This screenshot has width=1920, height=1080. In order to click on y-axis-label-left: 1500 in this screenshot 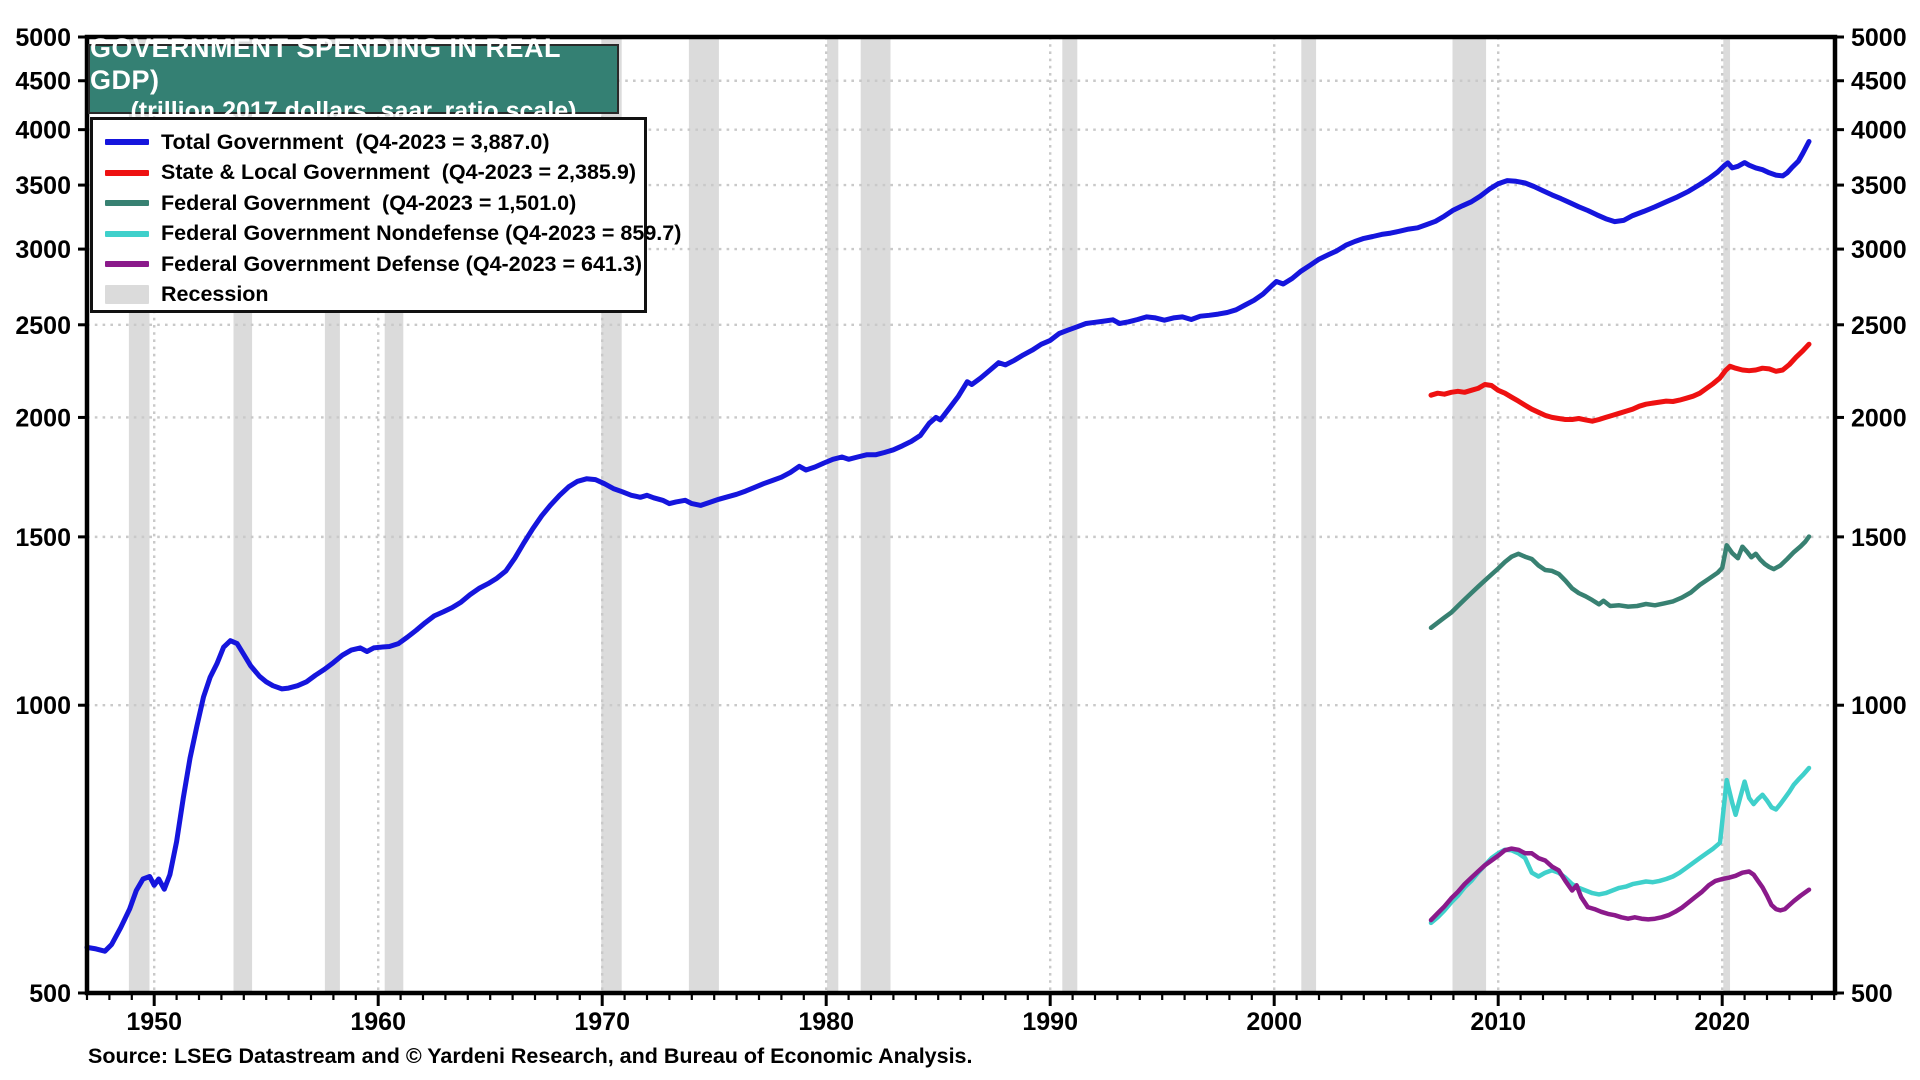, I will do `click(43, 538)`.